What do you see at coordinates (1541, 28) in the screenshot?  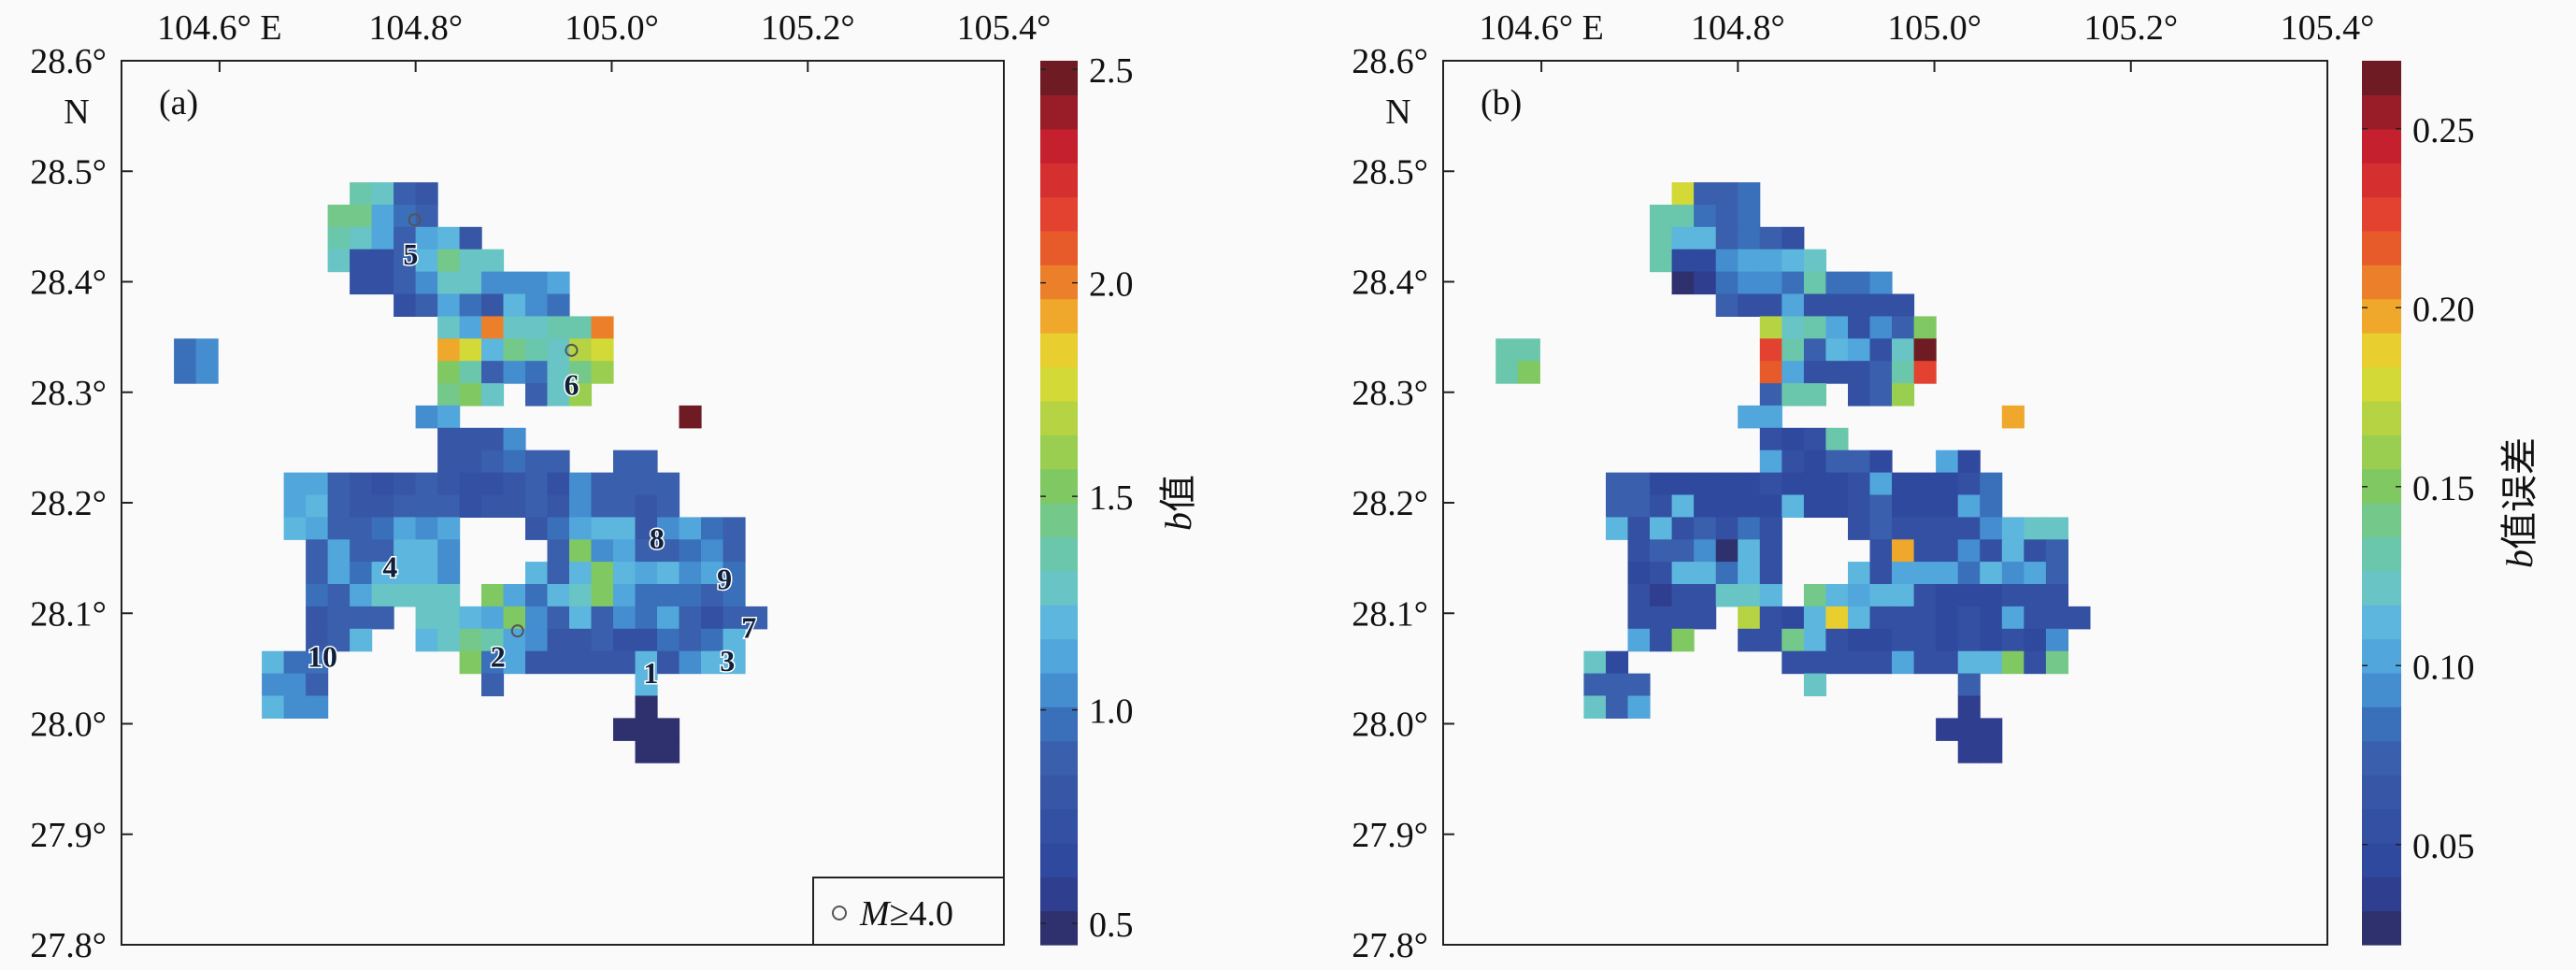 I see `x-tick-label: 104.6° E` at bounding box center [1541, 28].